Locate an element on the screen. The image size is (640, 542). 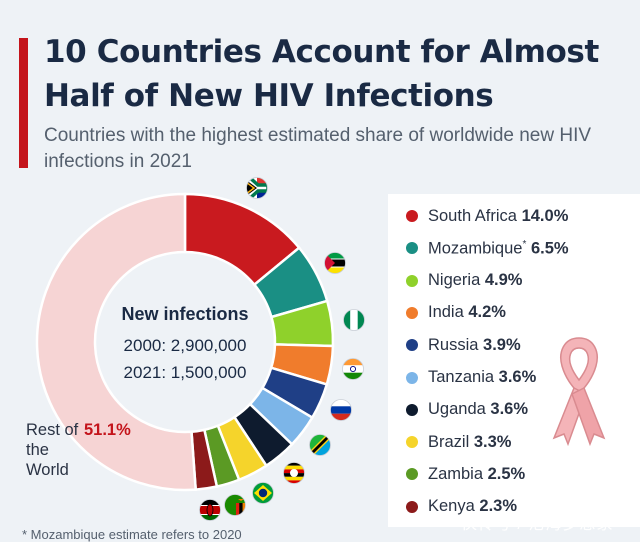
flag-uganda-icon is located at coordinates (293, 472).